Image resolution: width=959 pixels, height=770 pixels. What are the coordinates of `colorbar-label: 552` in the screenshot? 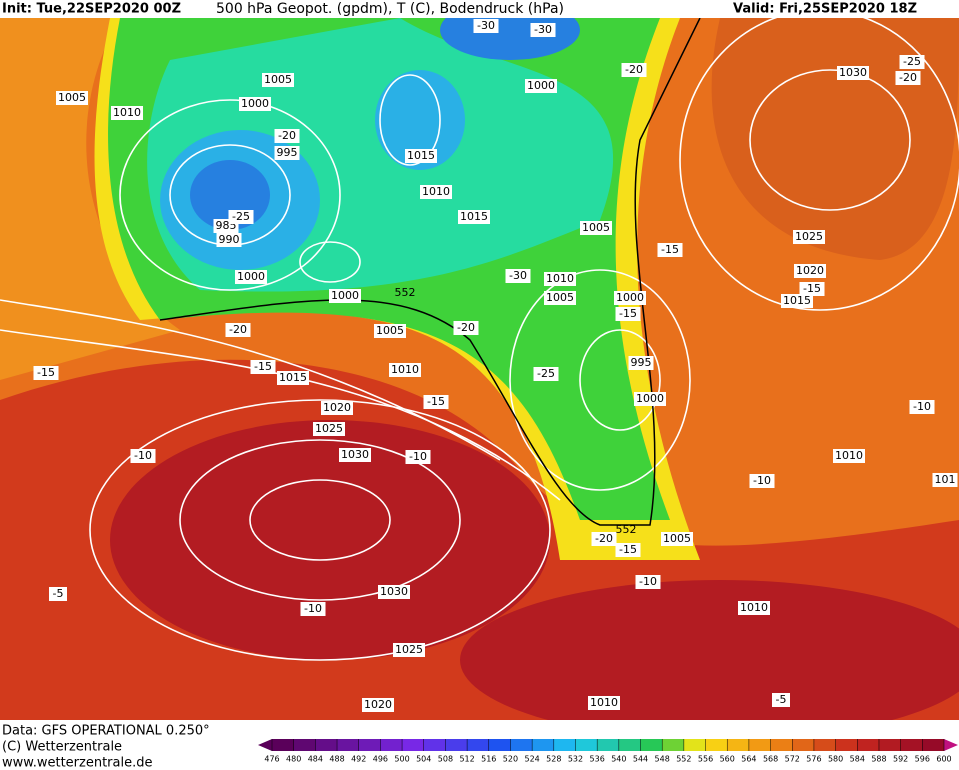 It's located at (683, 759).